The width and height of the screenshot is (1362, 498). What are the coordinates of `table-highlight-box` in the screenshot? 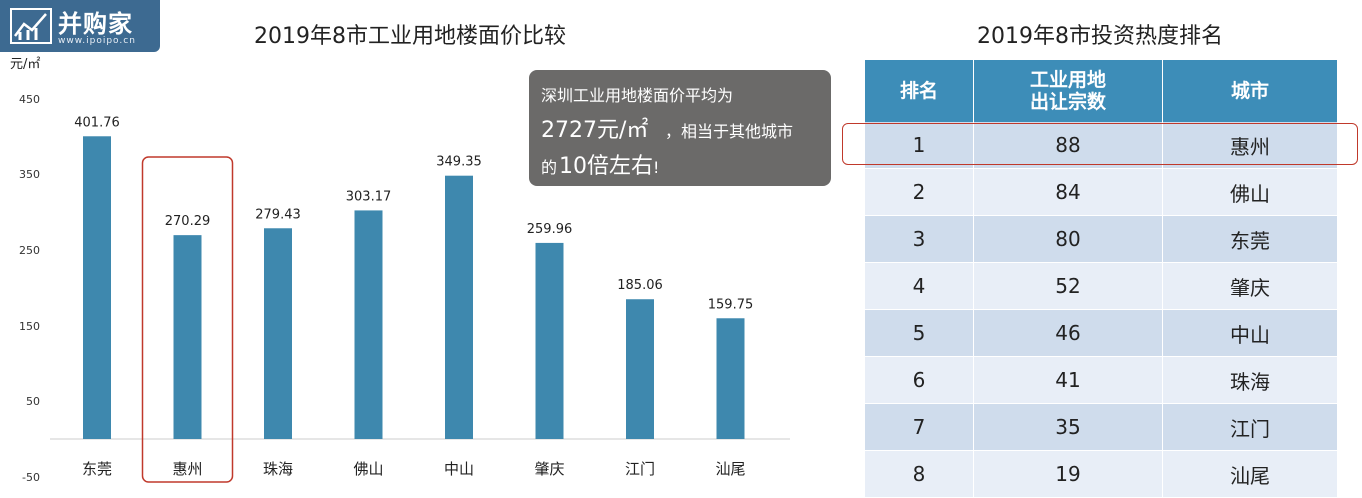 It's located at (1100, 144).